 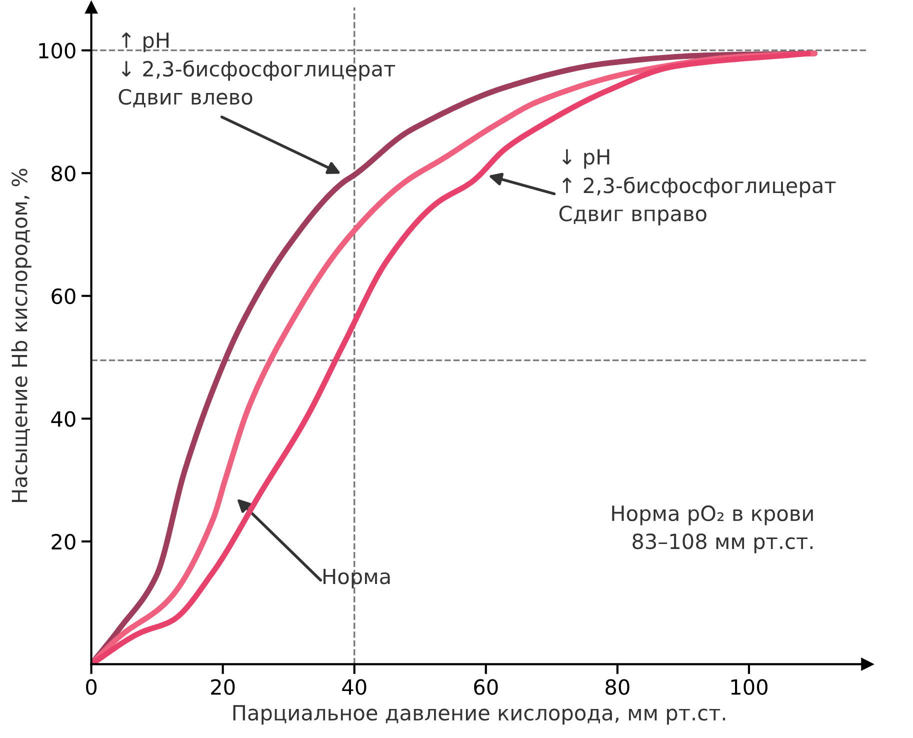 I want to click on annotation: ↓ pH ↑ 2,3-бисфосфоглицерат Сдвиг вправо, so click(x=697, y=187).